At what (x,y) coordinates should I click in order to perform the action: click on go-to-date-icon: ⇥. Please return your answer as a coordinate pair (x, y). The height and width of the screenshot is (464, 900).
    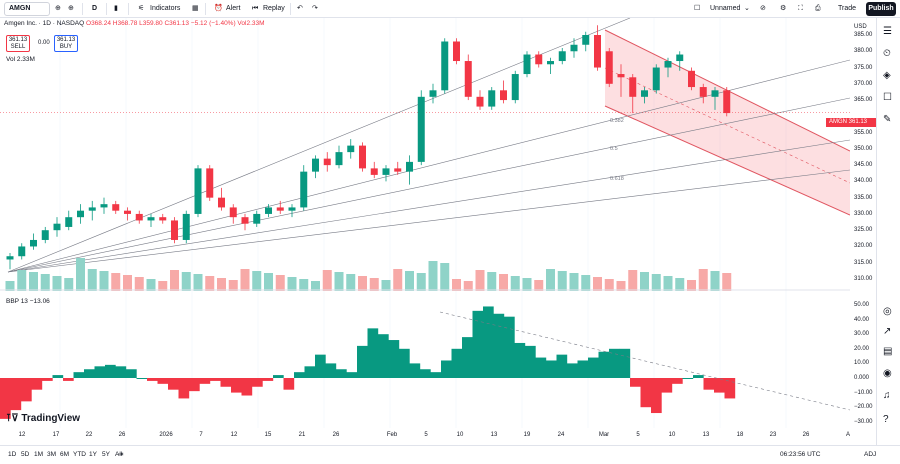
    Looking at the image, I should click on (121, 454).